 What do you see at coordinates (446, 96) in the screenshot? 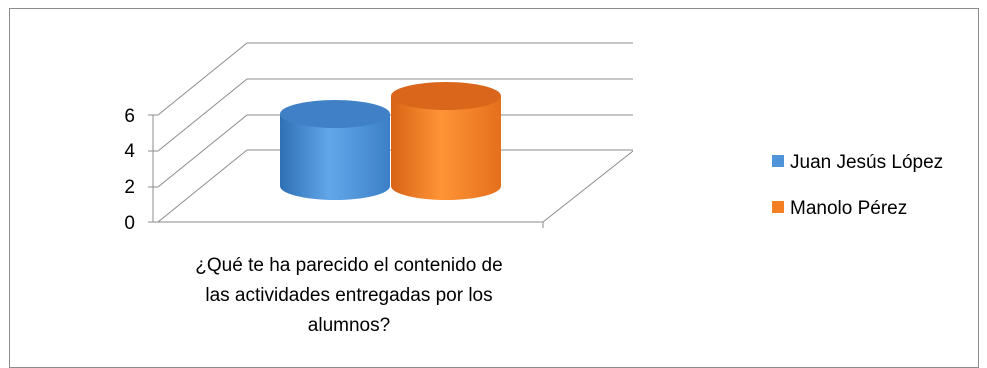
I see `bar-top-manolo` at bounding box center [446, 96].